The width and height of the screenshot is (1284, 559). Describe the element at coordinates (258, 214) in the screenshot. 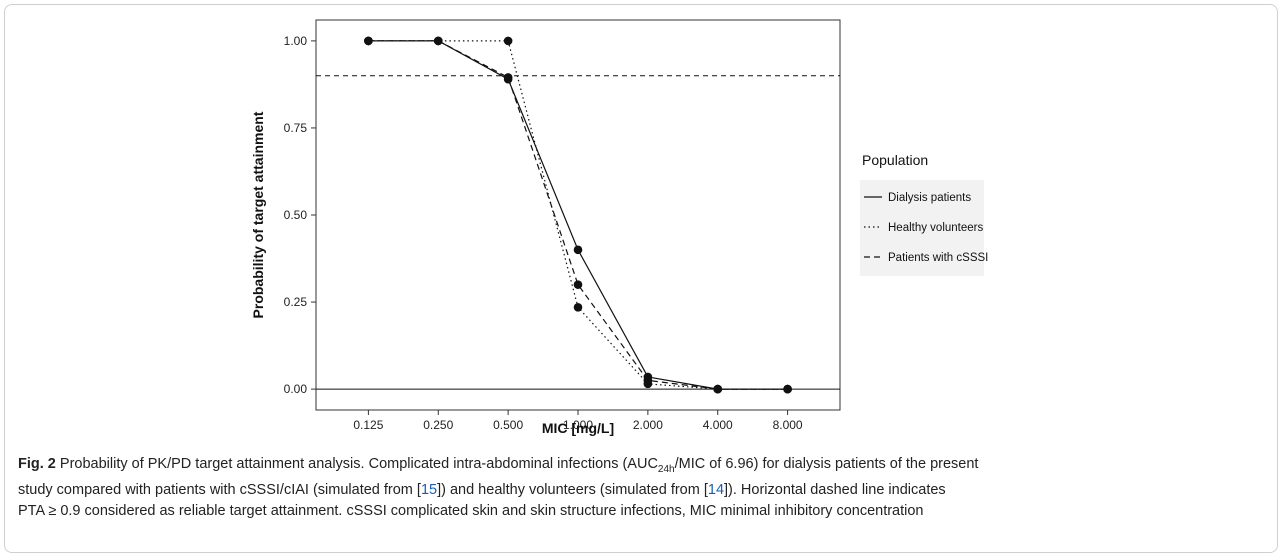

I see `y-axis-title: Probability of target attainment` at that location.